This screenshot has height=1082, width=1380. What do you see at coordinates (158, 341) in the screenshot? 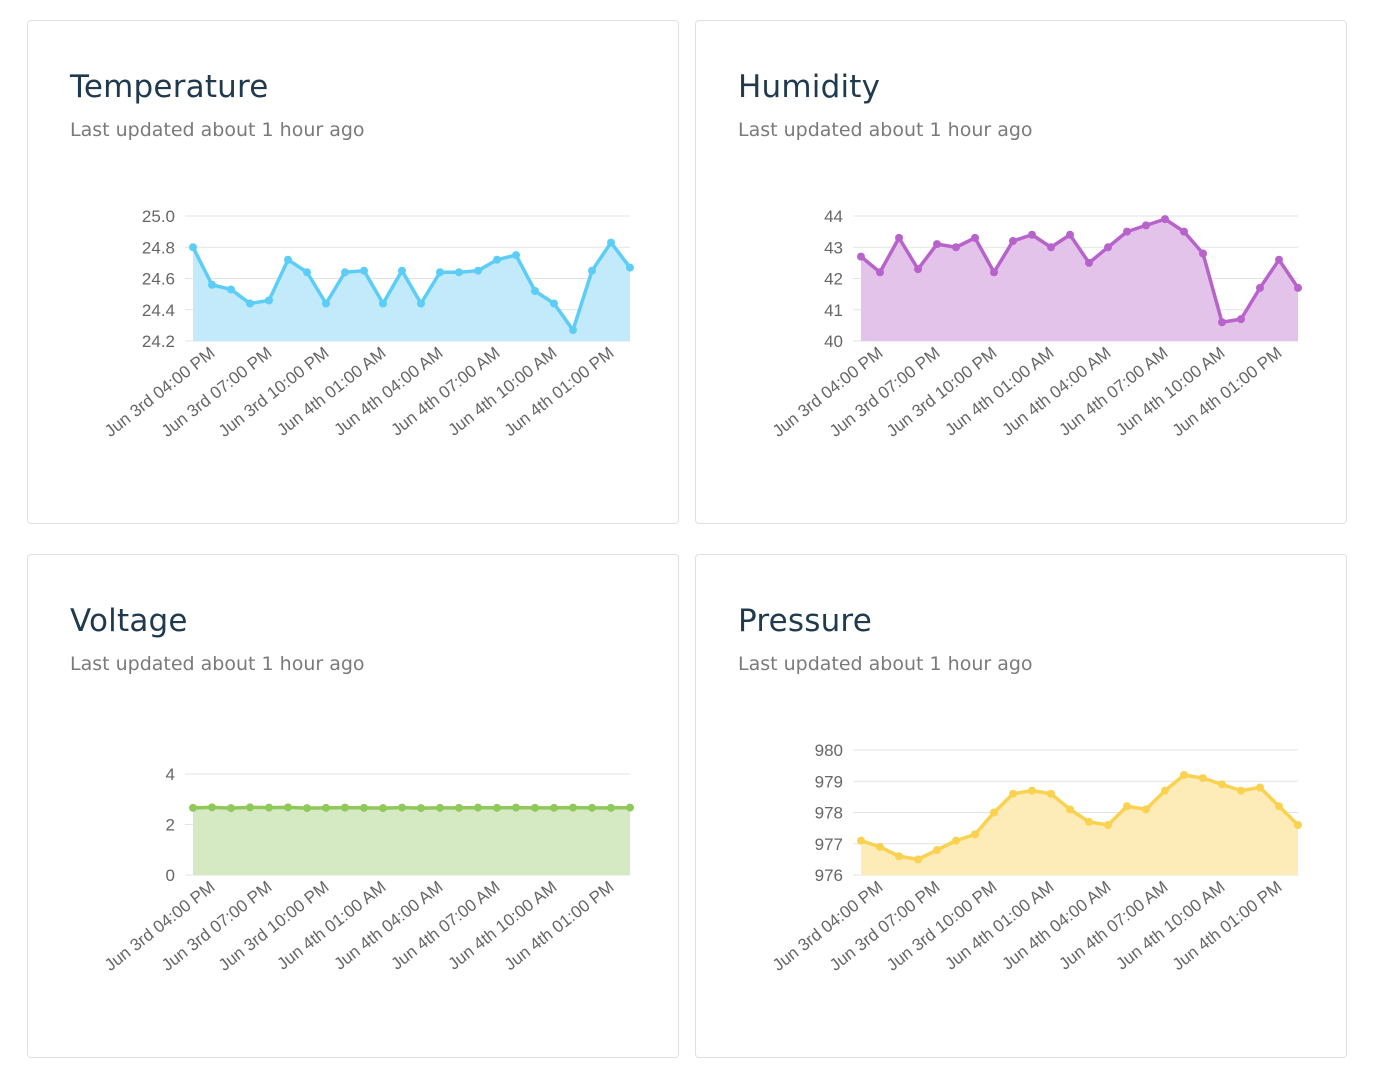
I see `y-tick-label: 24.2` at bounding box center [158, 341].